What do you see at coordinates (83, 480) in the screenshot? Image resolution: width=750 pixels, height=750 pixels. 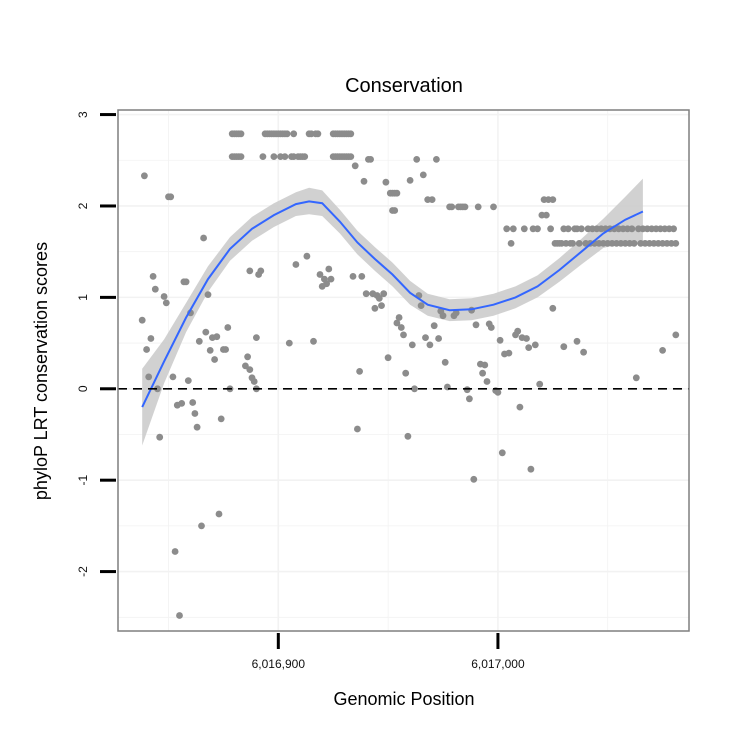 I see `y-tick-label: -1` at bounding box center [83, 480].